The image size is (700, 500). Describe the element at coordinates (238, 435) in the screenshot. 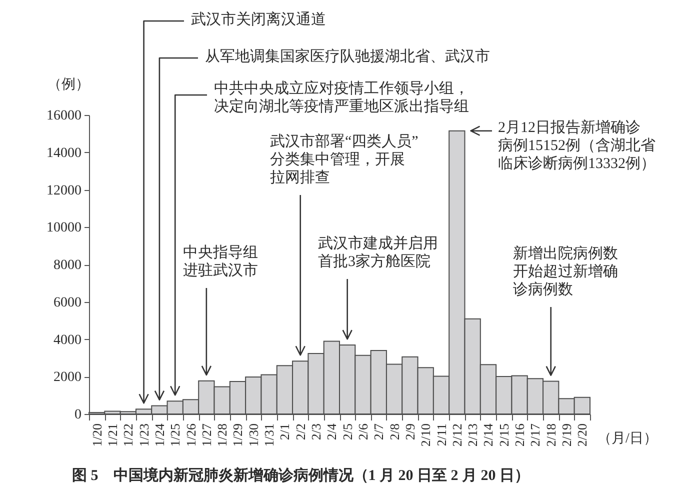

I see `x-tick-label: 1/29` at that location.